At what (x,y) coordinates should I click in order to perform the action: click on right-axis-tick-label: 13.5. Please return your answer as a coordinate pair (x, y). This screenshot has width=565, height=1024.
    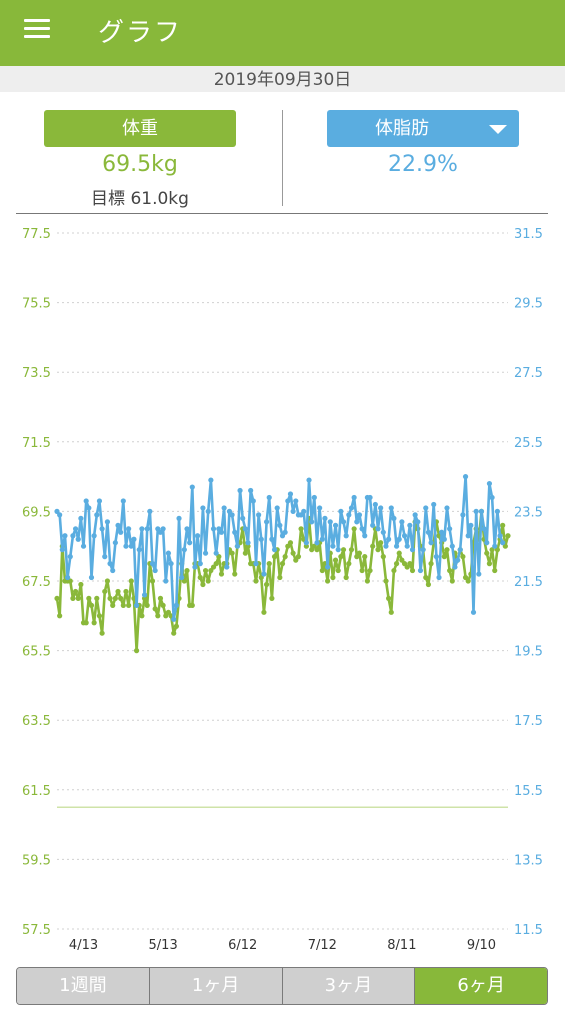
    Looking at the image, I should click on (528, 860).